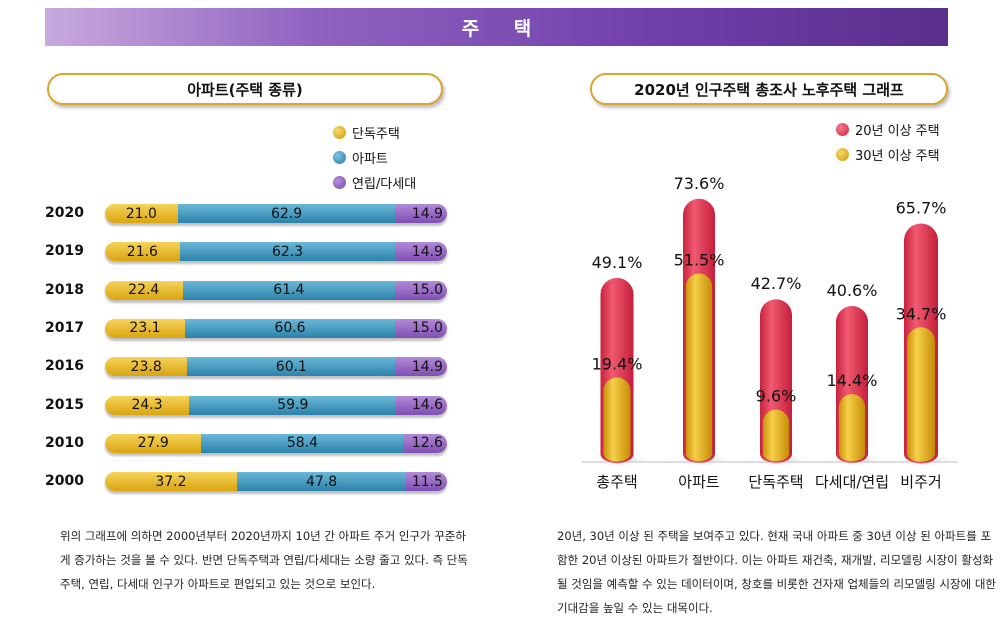 The height and width of the screenshot is (622, 1001). I want to click on bar-segment: 27.9, so click(153, 443).